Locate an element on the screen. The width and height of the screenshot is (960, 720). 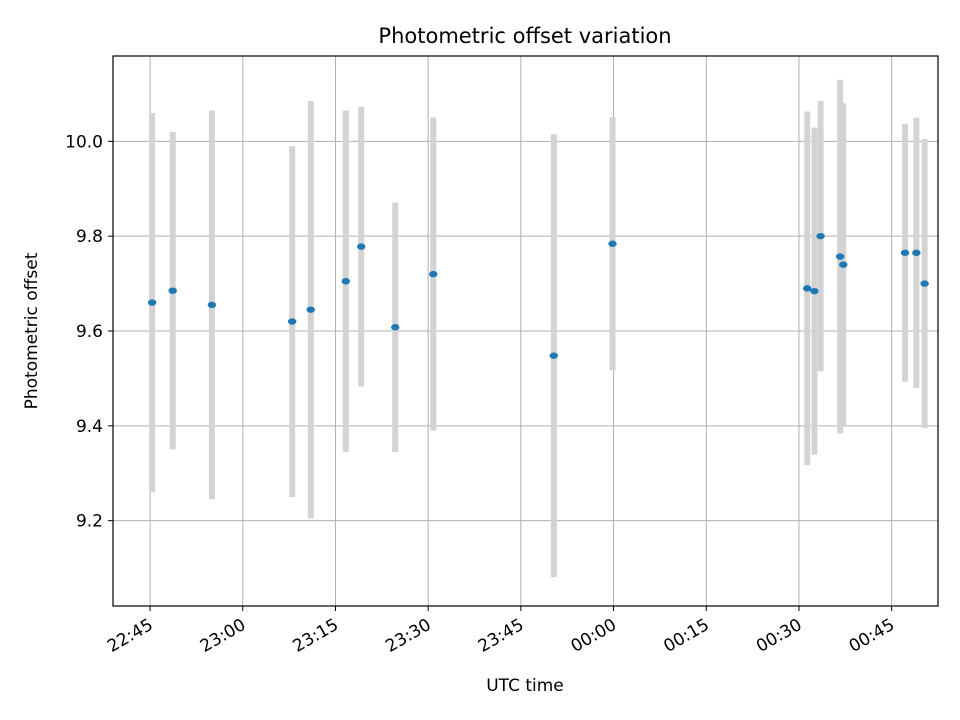
x-axis-label: UTC time is located at coordinates (525, 686).